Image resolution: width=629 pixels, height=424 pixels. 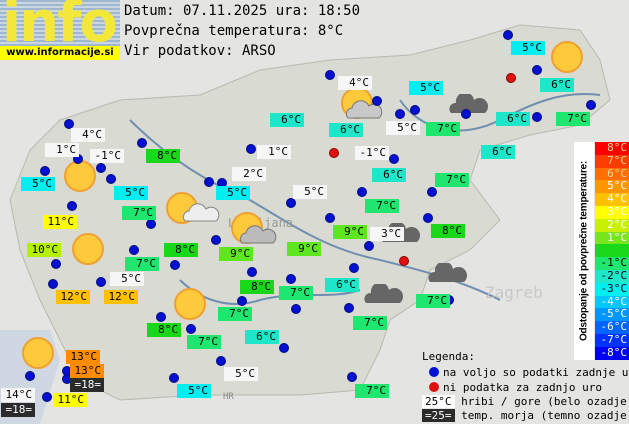 What do you see at coordinates (536, 372) in the screenshot?
I see `legend-text: na voljo so podatki zadnje ure` at bounding box center [536, 372].